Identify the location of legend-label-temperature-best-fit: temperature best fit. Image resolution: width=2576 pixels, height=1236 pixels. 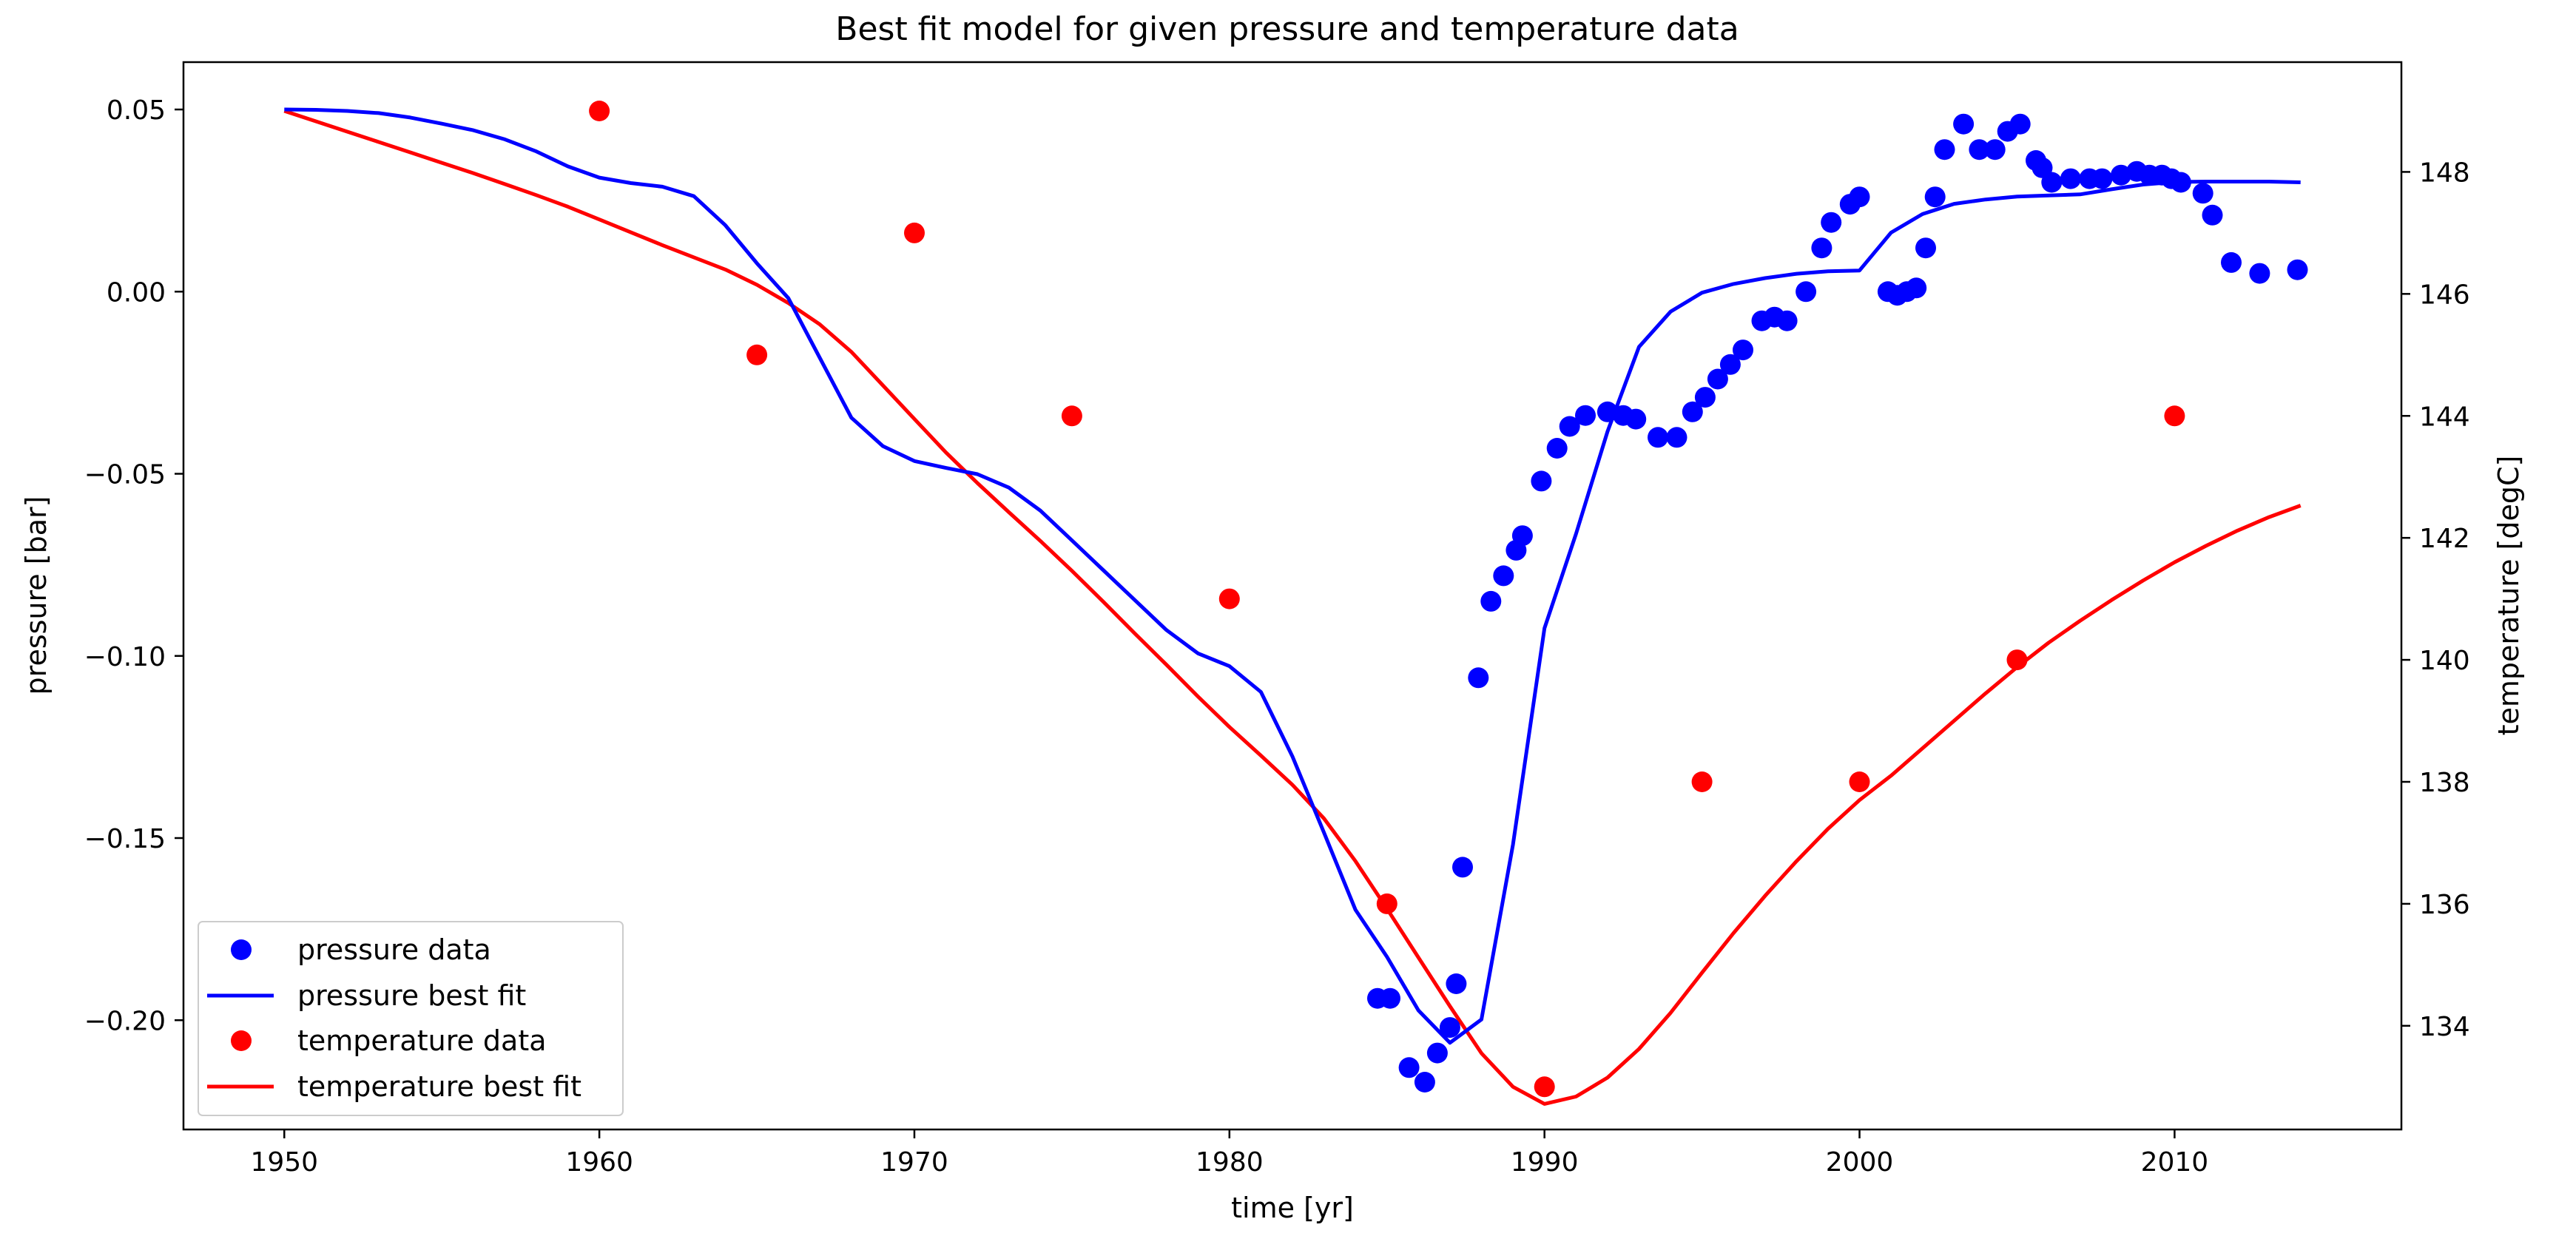
(439, 1086).